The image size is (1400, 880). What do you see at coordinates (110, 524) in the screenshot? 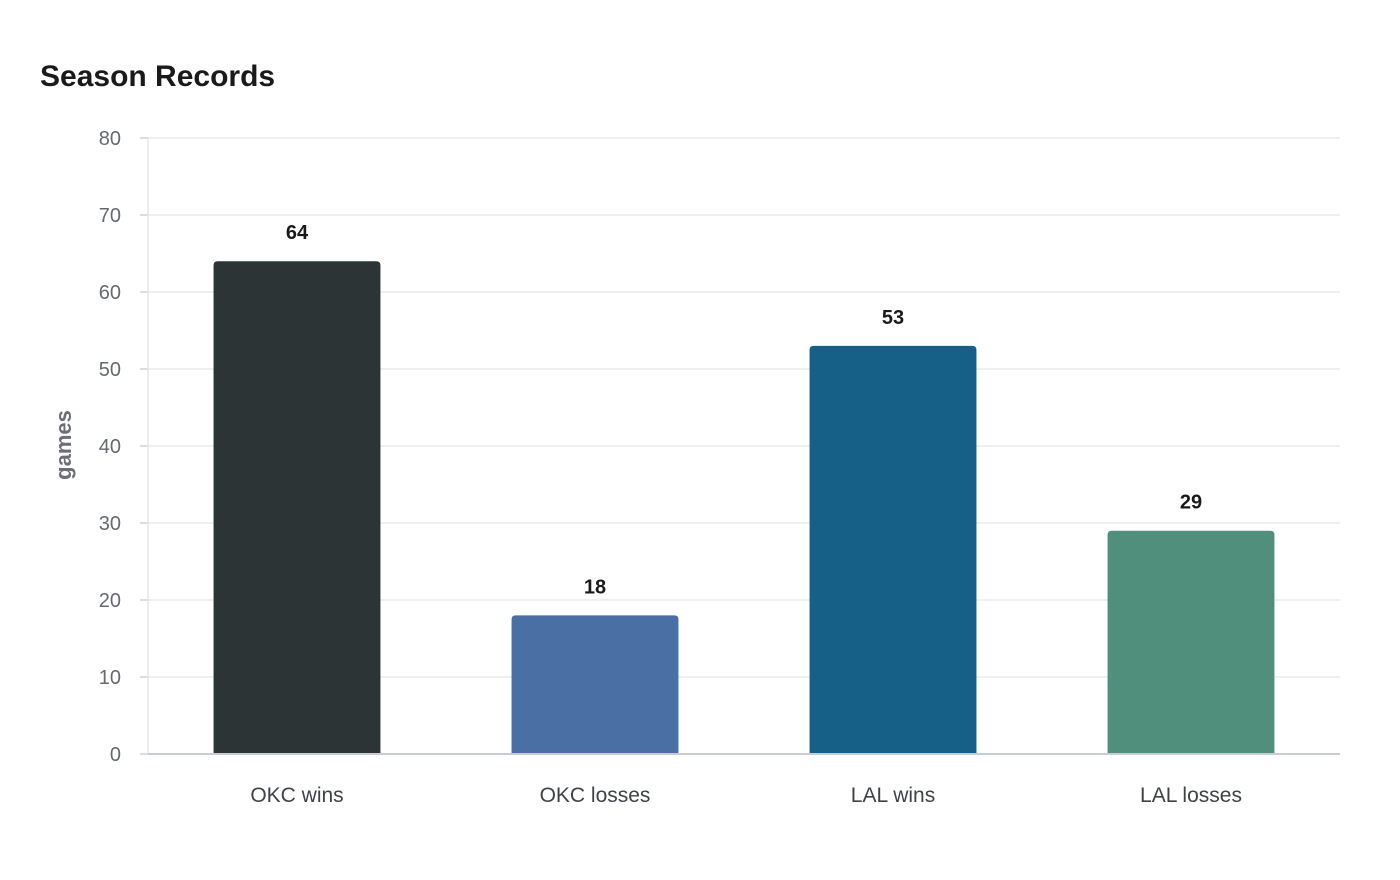
I see `y-tick-label: 30` at bounding box center [110, 524].